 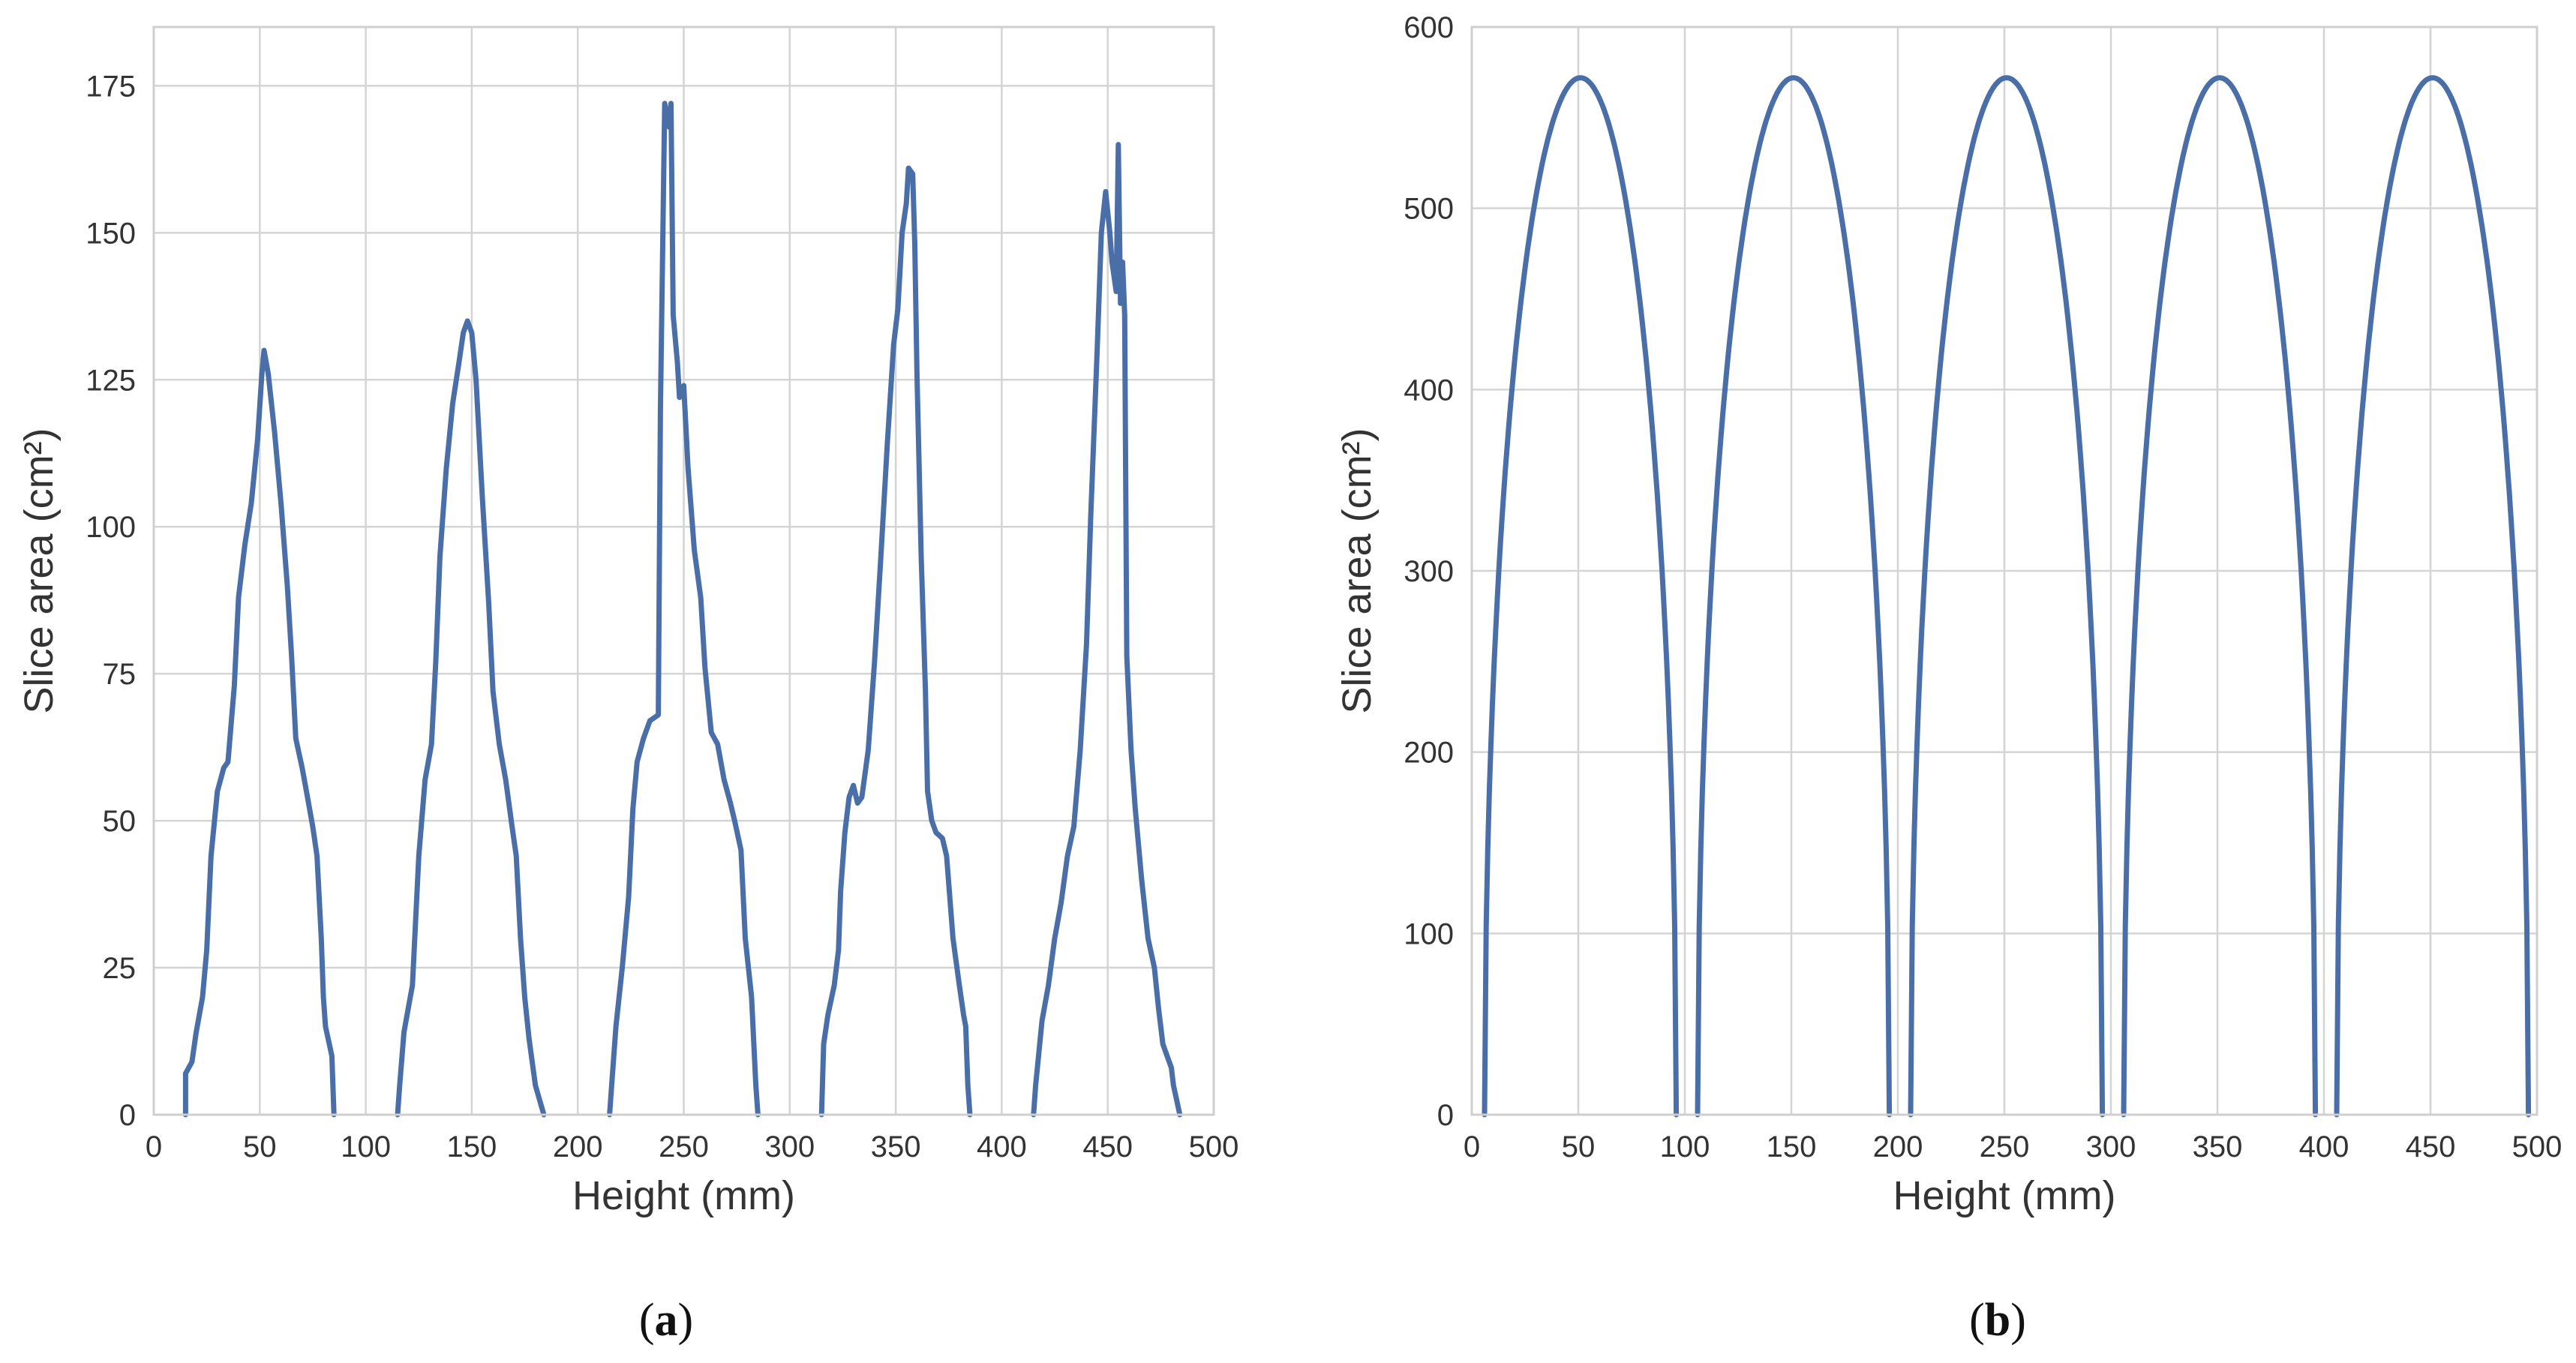 I want to click on panel-a-x-axis-label: Height (mm), so click(x=683, y=1195).